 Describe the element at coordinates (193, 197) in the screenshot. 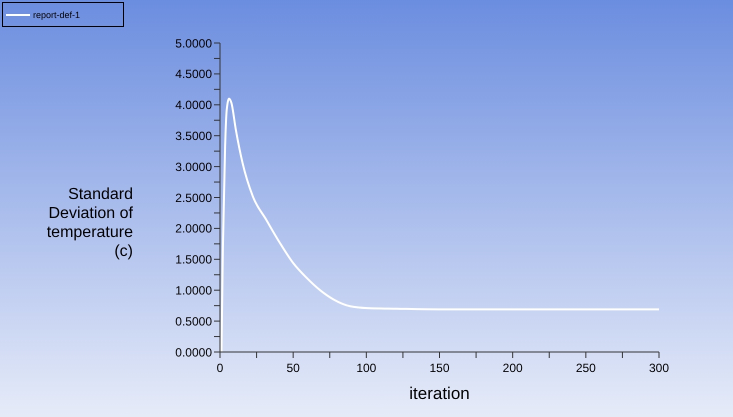

I see `y-tick-label: 2.5000` at that location.